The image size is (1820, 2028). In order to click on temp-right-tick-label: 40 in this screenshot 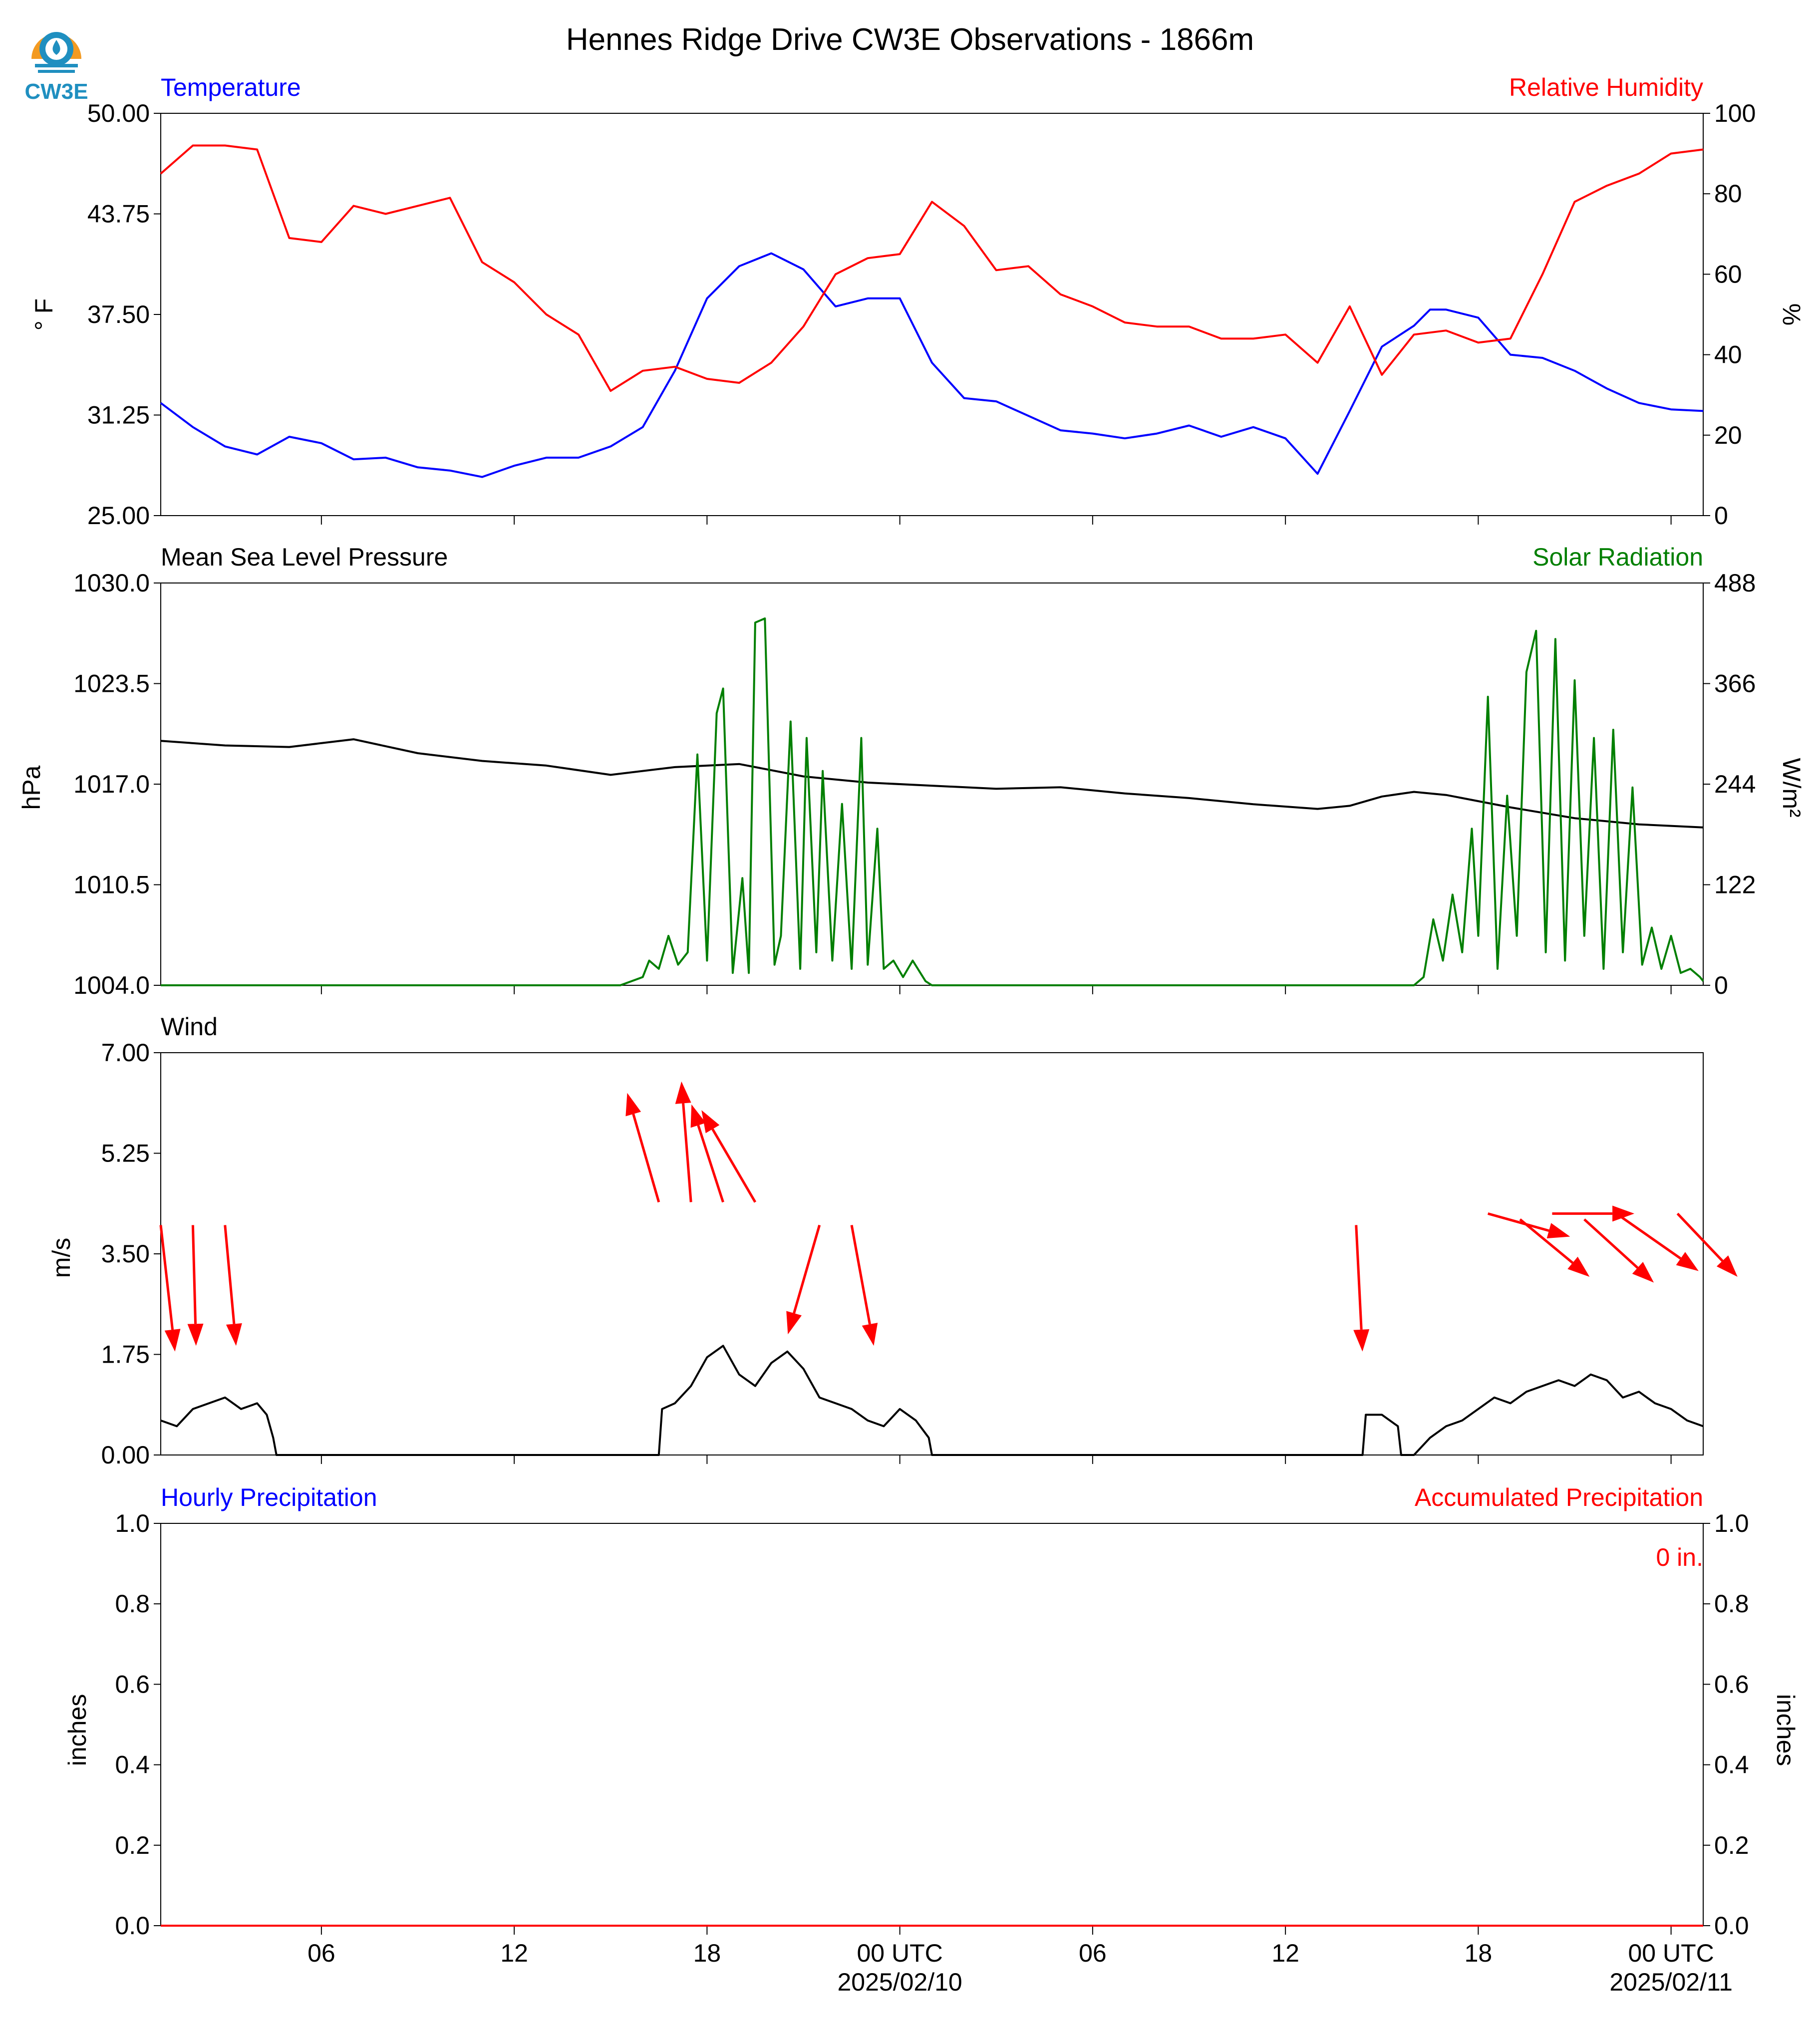, I will do `click(1728, 355)`.